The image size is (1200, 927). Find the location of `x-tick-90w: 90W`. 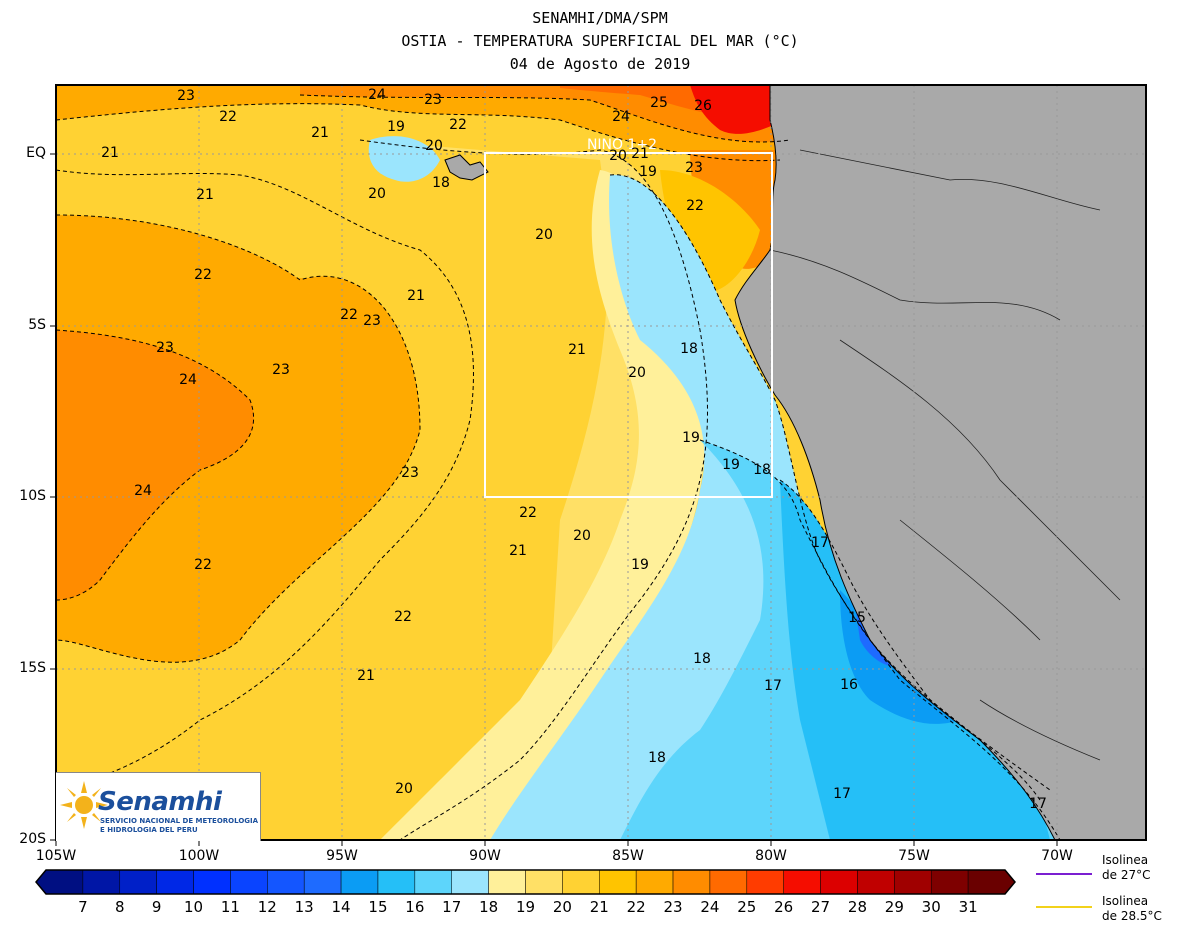

x-tick-90w: 90W is located at coordinates (485, 856).